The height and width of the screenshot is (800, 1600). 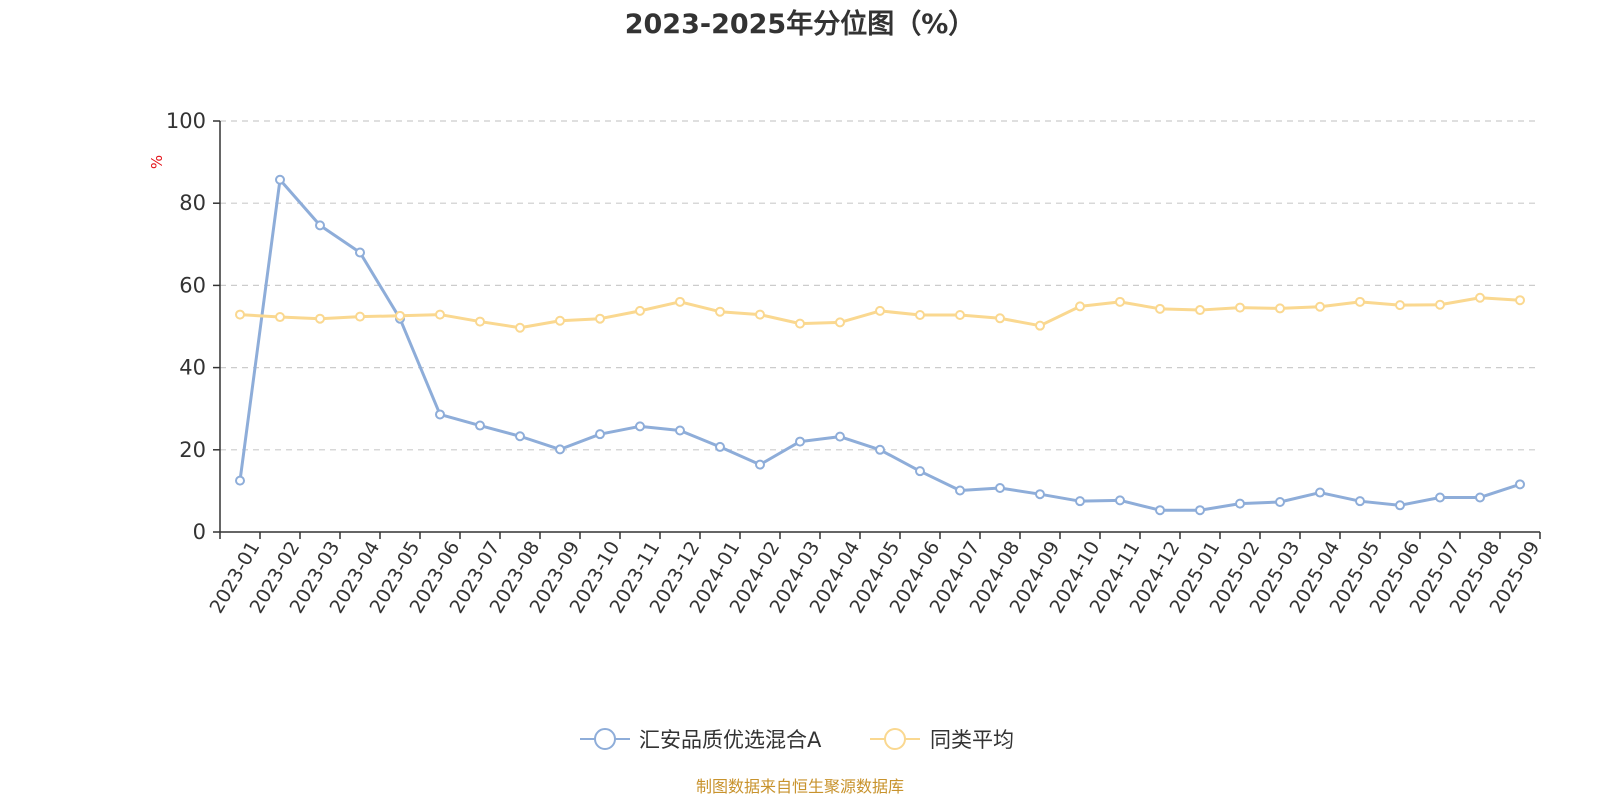 I want to click on y-tick-label-40: 40, so click(x=192, y=368).